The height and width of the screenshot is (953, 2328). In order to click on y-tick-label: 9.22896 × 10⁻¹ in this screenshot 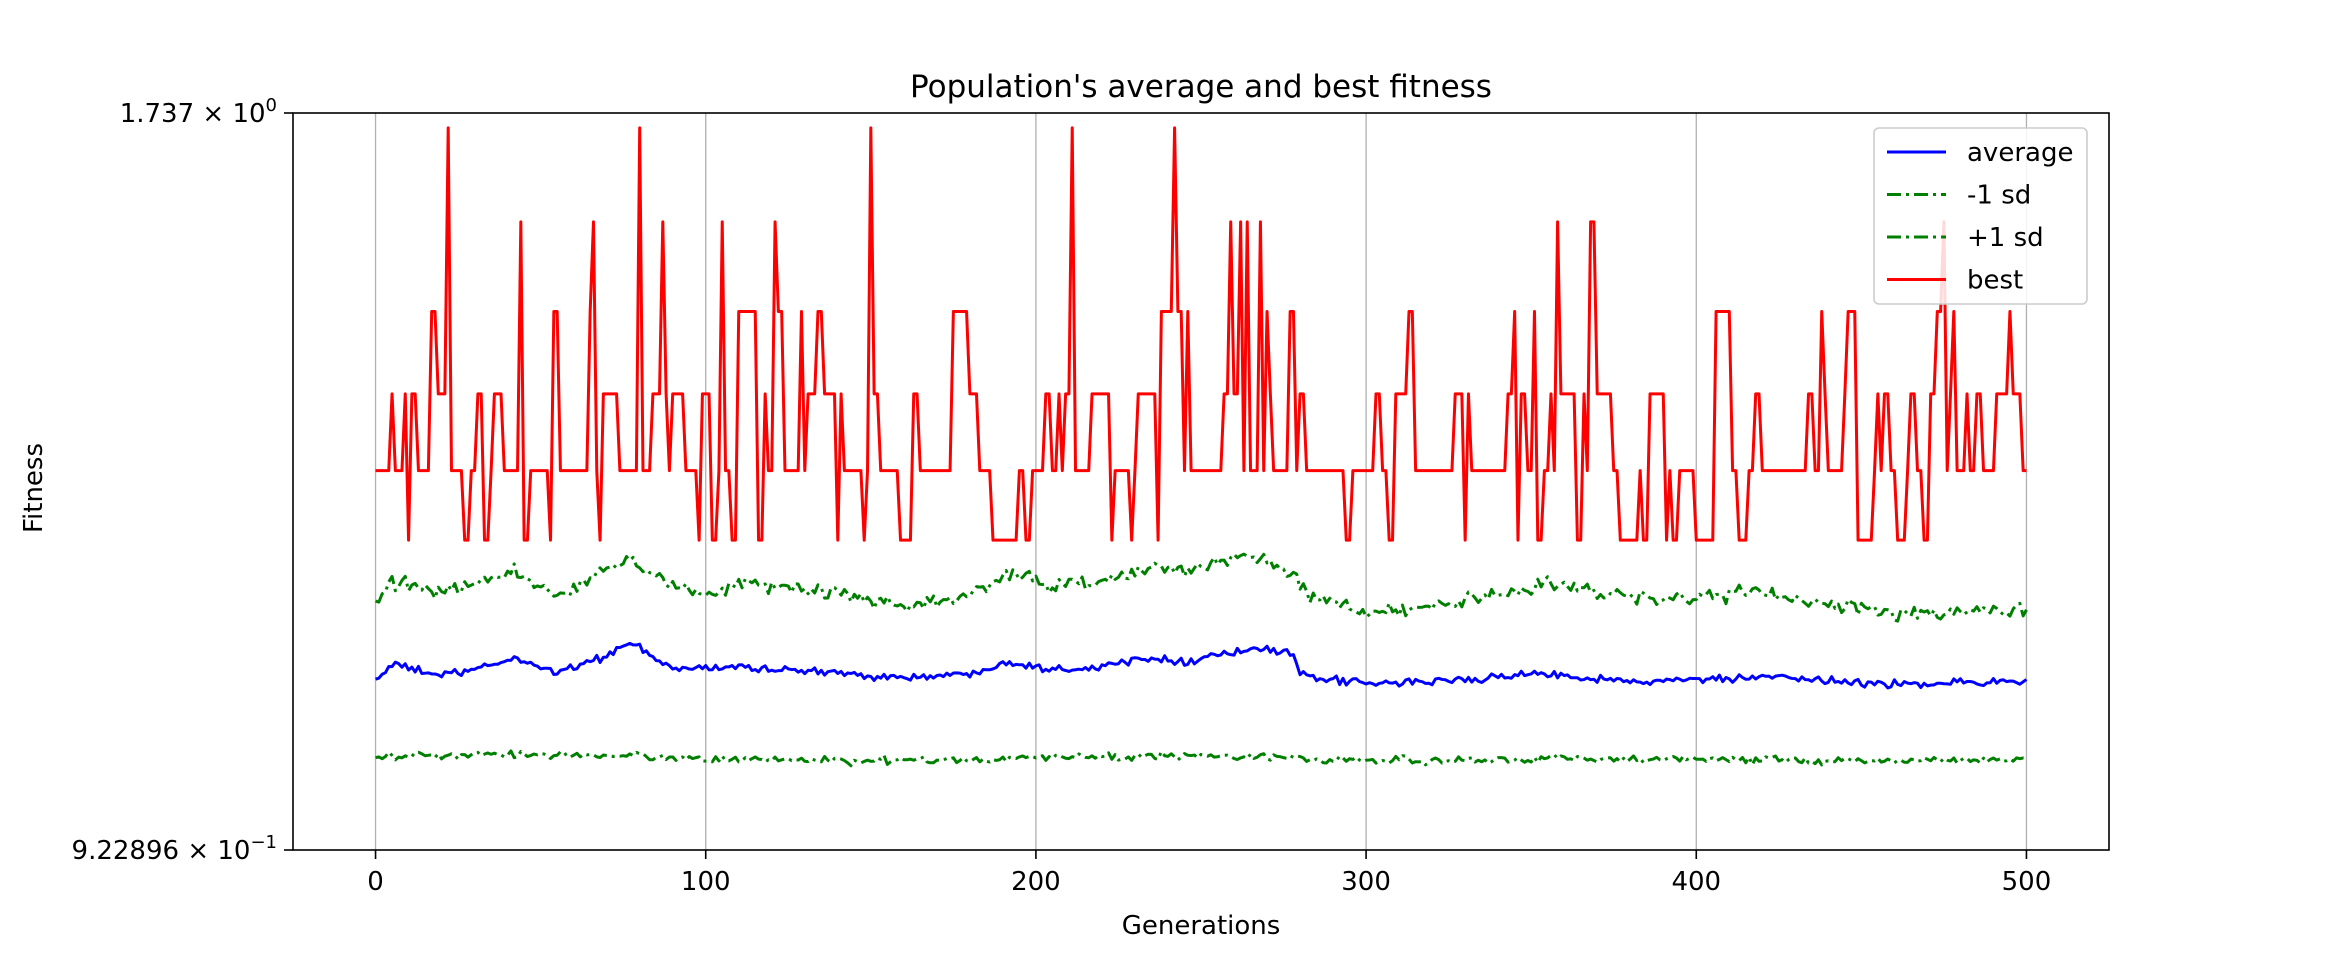, I will do `click(174, 849)`.